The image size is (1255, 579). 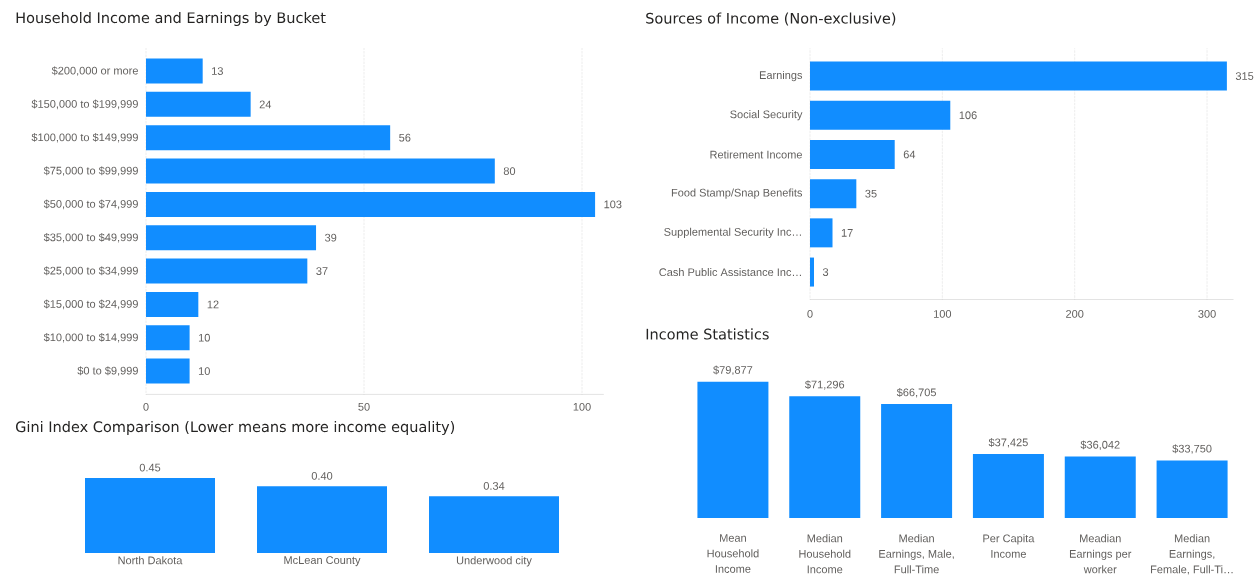 What do you see at coordinates (916, 554) in the screenshot?
I see `x-tick-label: Median Earnings, Male, Full-Time` at bounding box center [916, 554].